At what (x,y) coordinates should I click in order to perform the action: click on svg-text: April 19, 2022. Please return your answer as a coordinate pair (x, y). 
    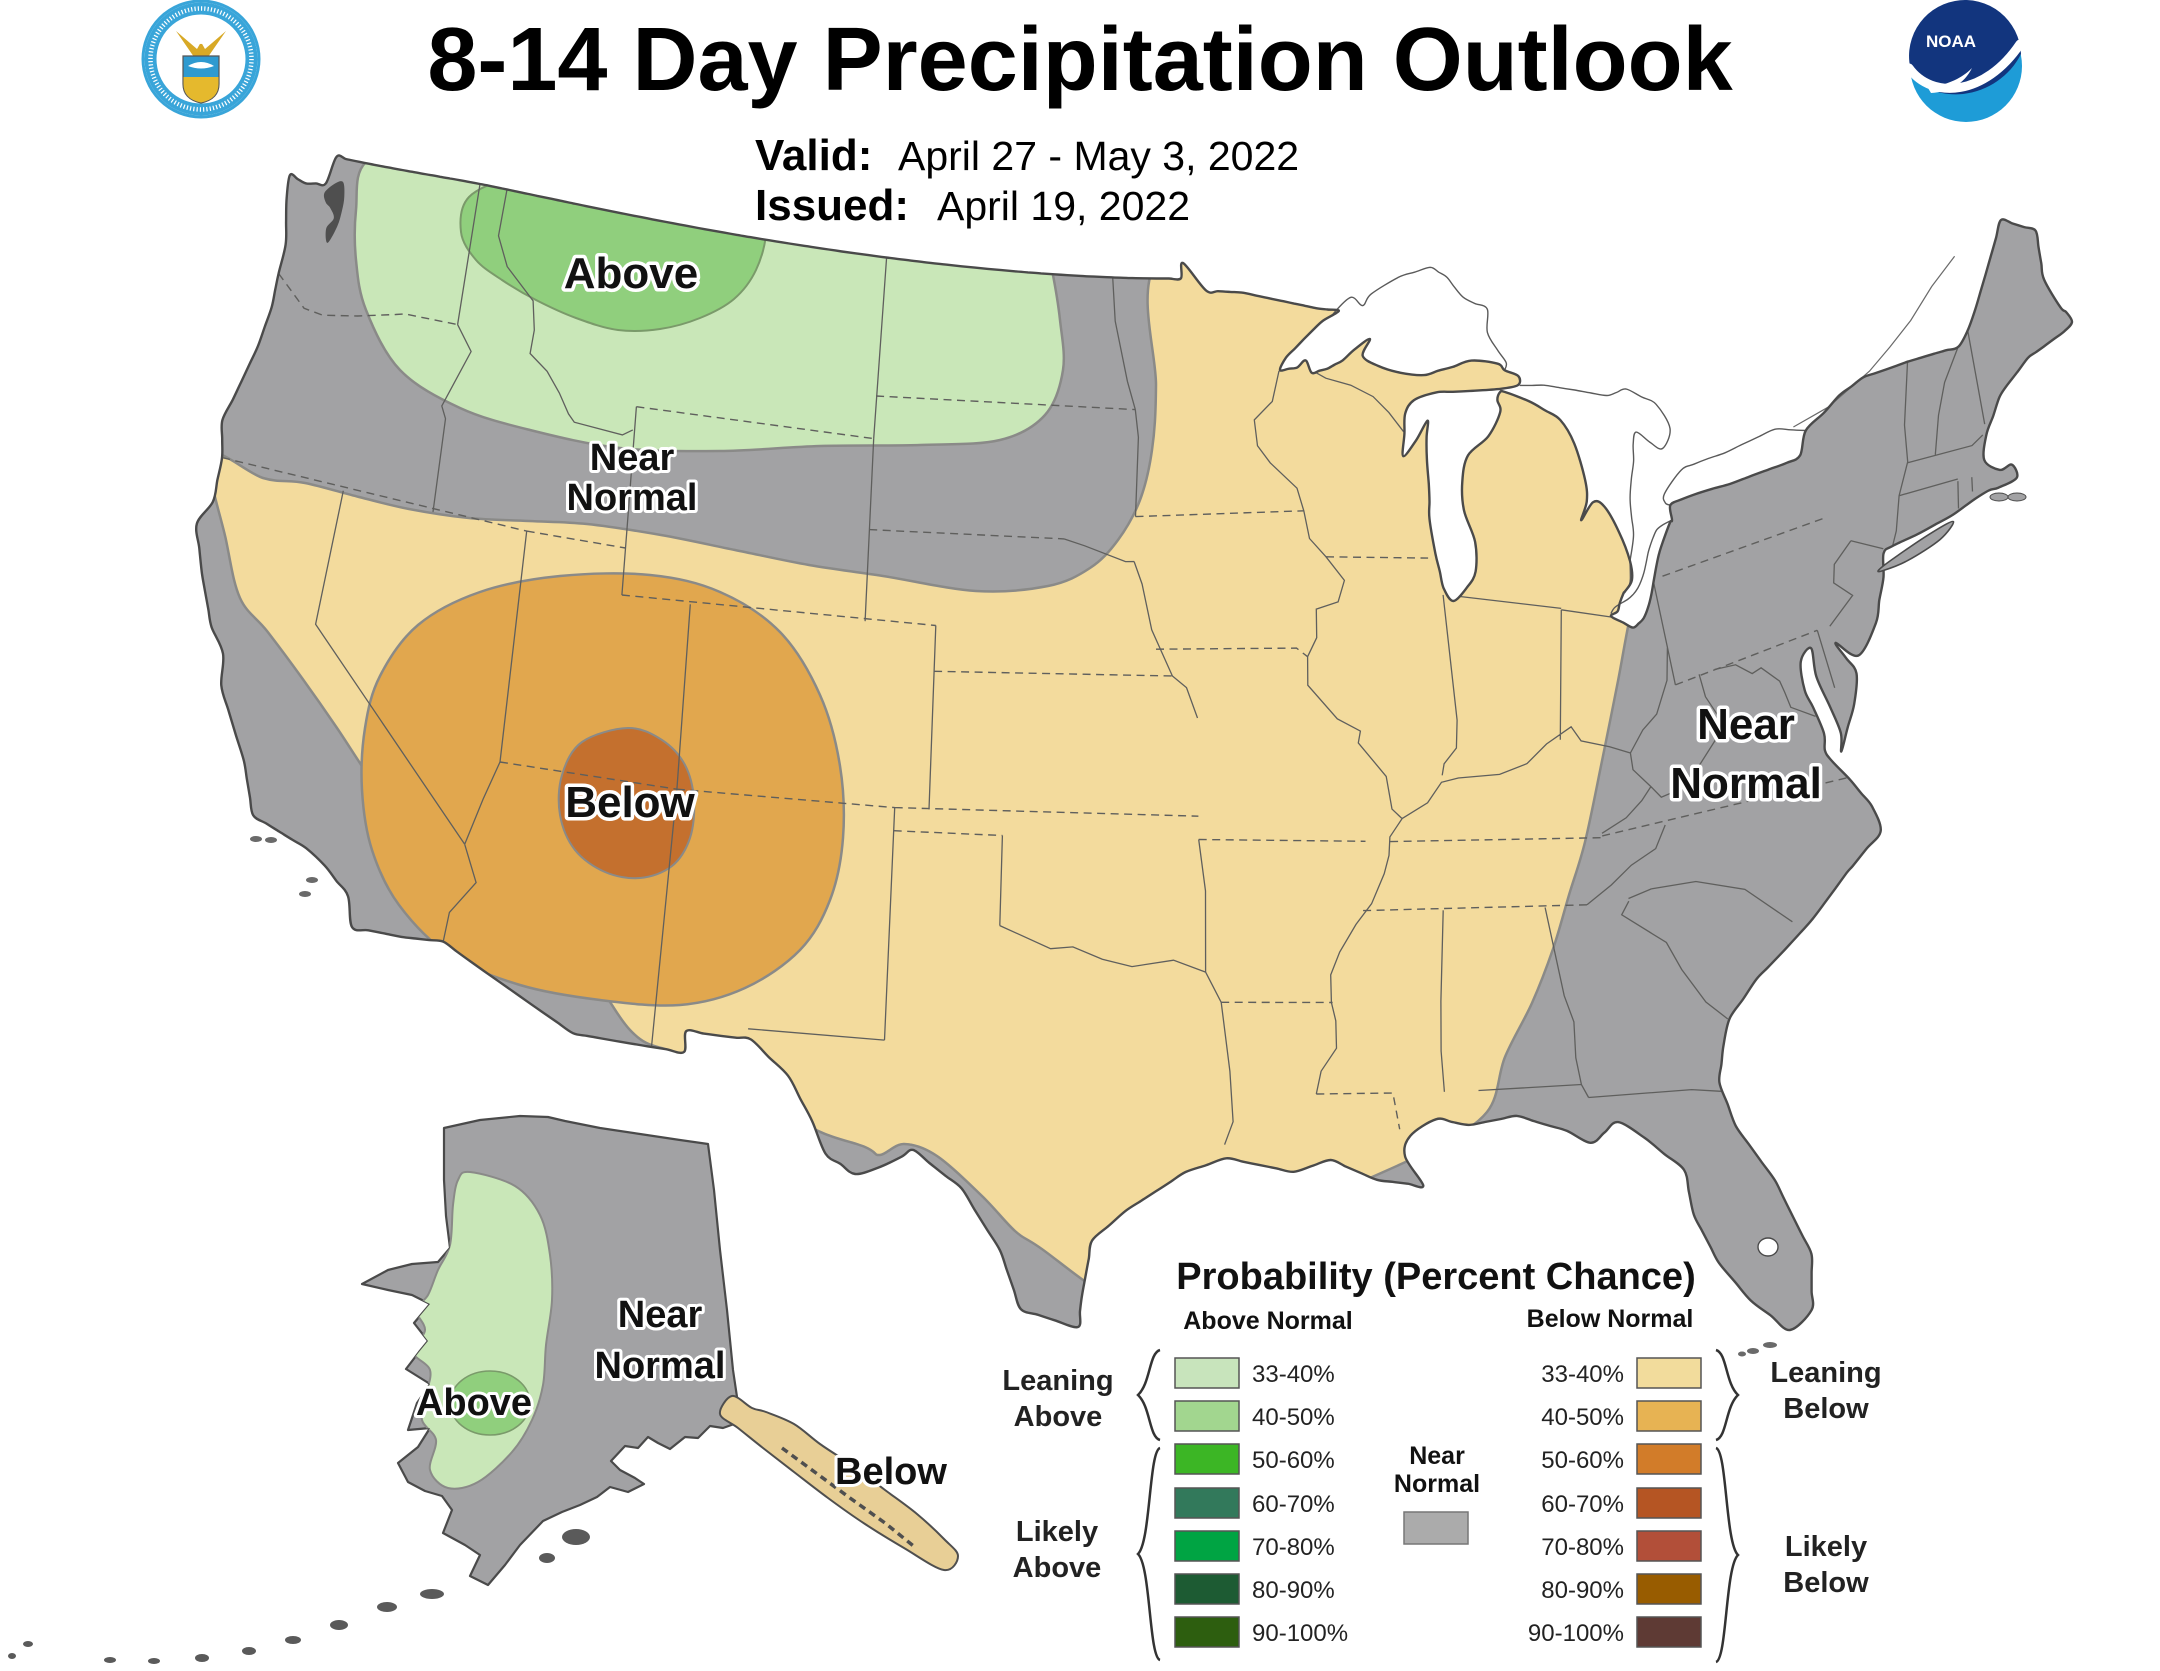
    Looking at the image, I should click on (1063, 206).